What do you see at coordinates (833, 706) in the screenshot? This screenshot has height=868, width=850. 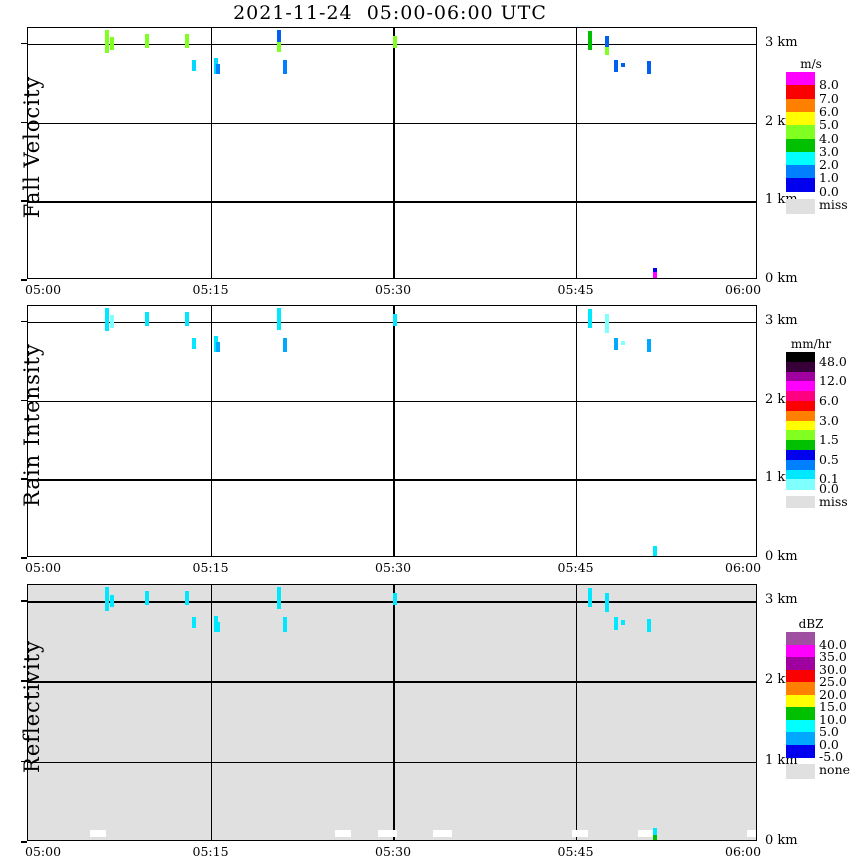 I see `colorbar-tick-label: 15.0` at bounding box center [833, 706].